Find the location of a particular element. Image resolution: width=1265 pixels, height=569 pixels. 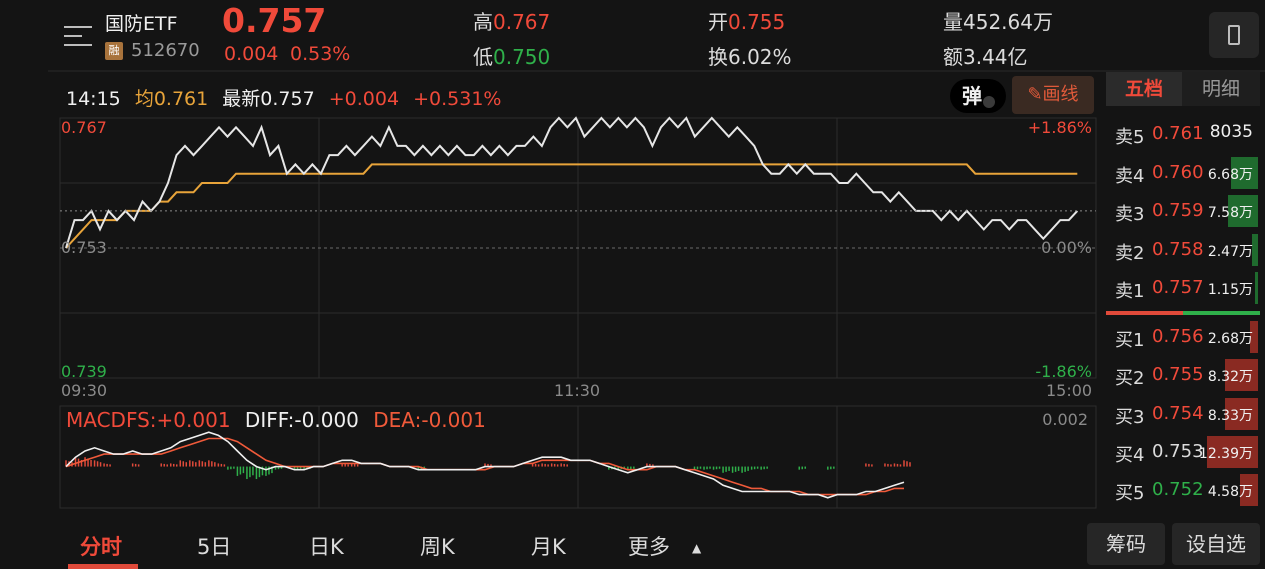

triangle-up-icon: ▲ is located at coordinates (697, 548).